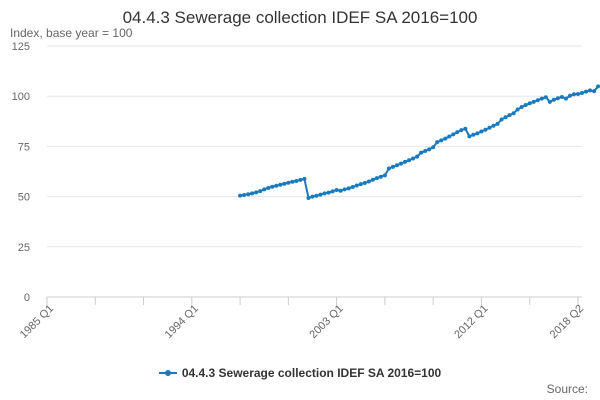  What do you see at coordinates (567, 322) in the screenshot?
I see `x-tick-label: 2018 Q2` at bounding box center [567, 322].